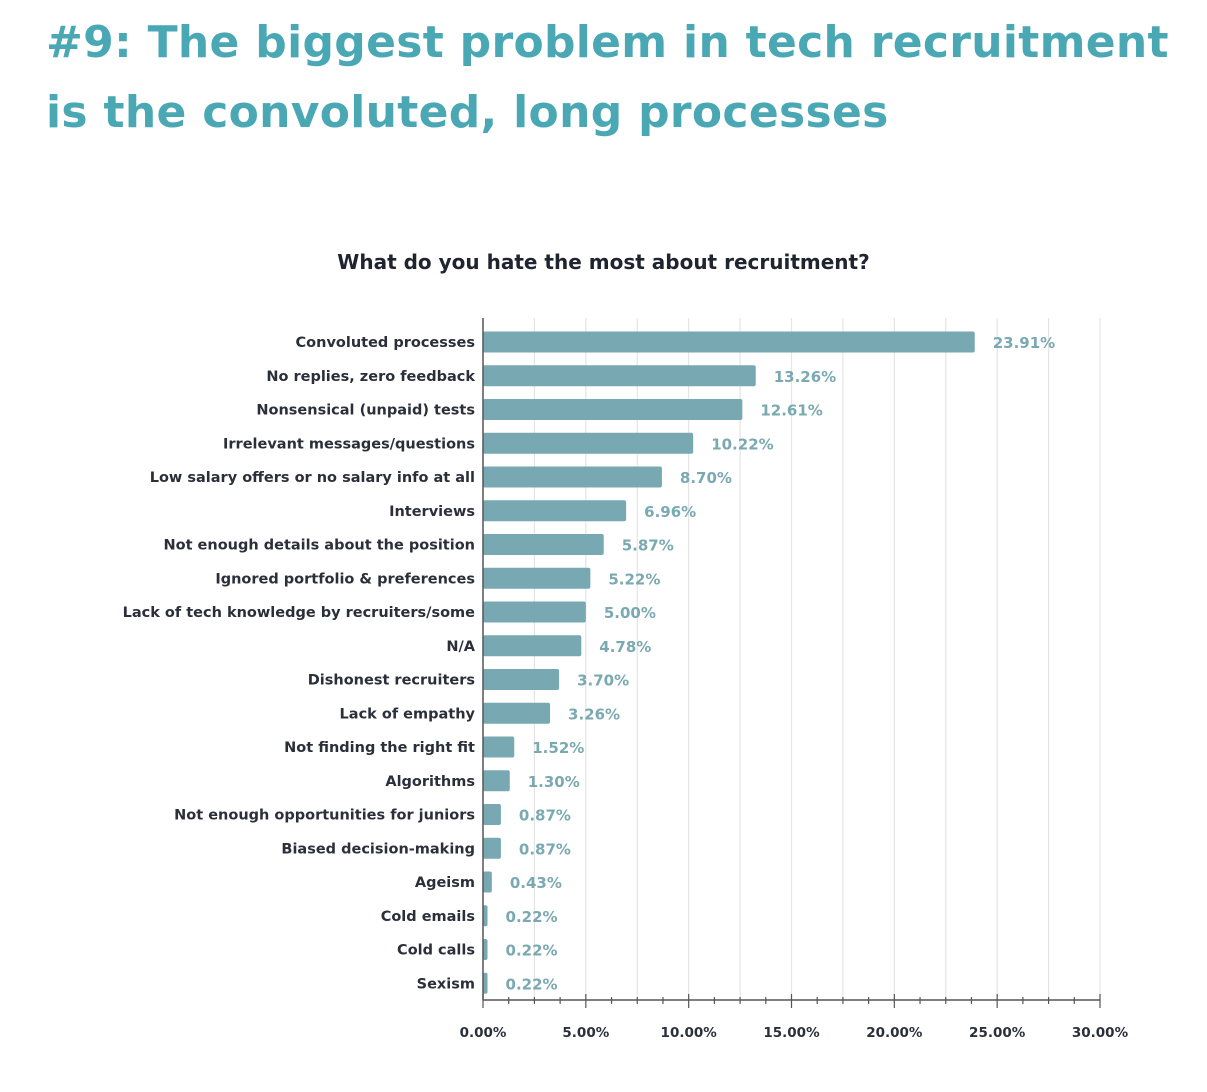 The image size is (1207, 1092). Describe the element at coordinates (648, 546) in the screenshot. I see `value-label: 5.87%` at that location.